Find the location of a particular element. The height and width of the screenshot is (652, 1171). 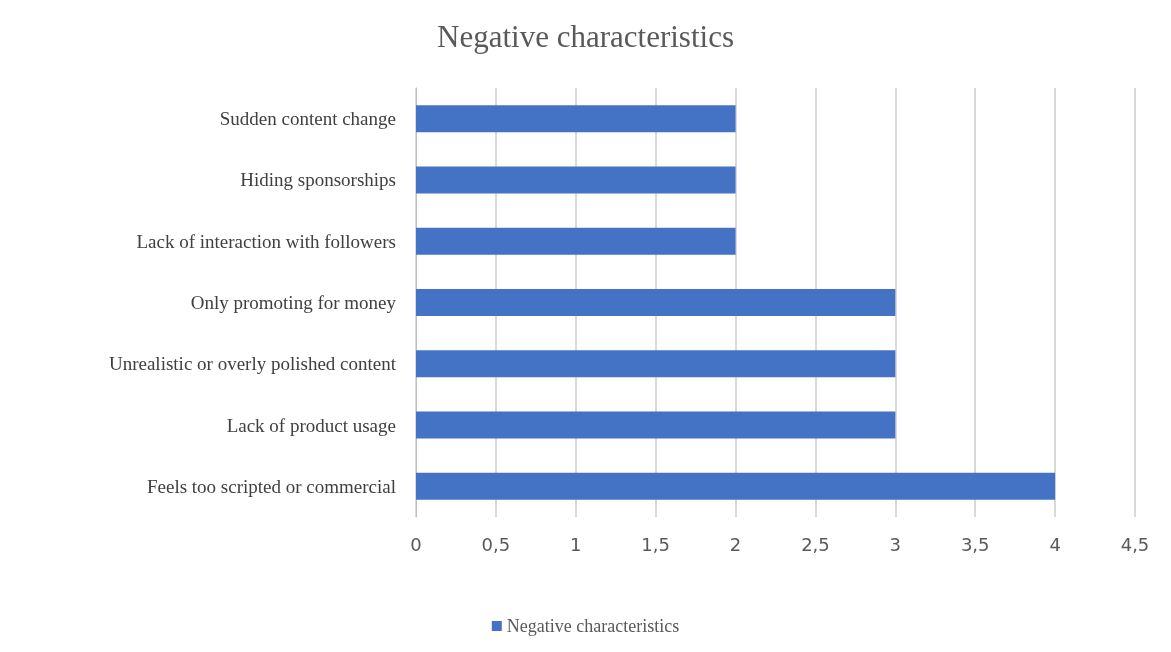

legend-label: Negative characteristics is located at coordinates (593, 626).